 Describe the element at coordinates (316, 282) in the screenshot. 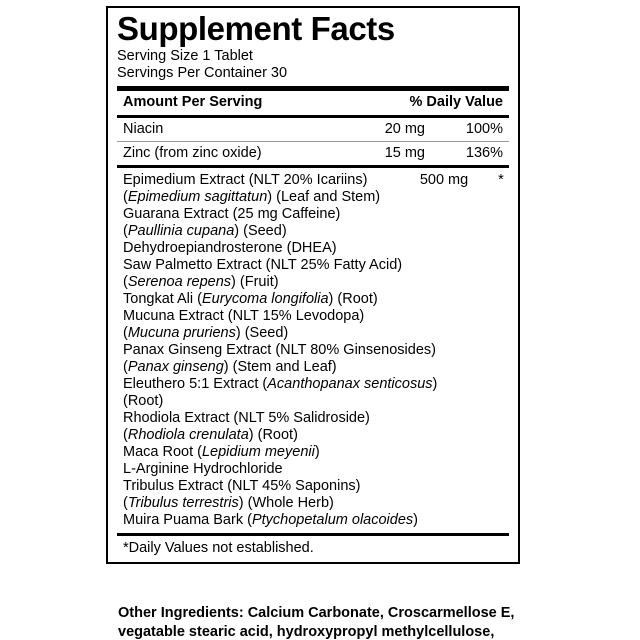

I see `blend-ingredient-line: (Serenoa repens) (Fruit)` at that location.